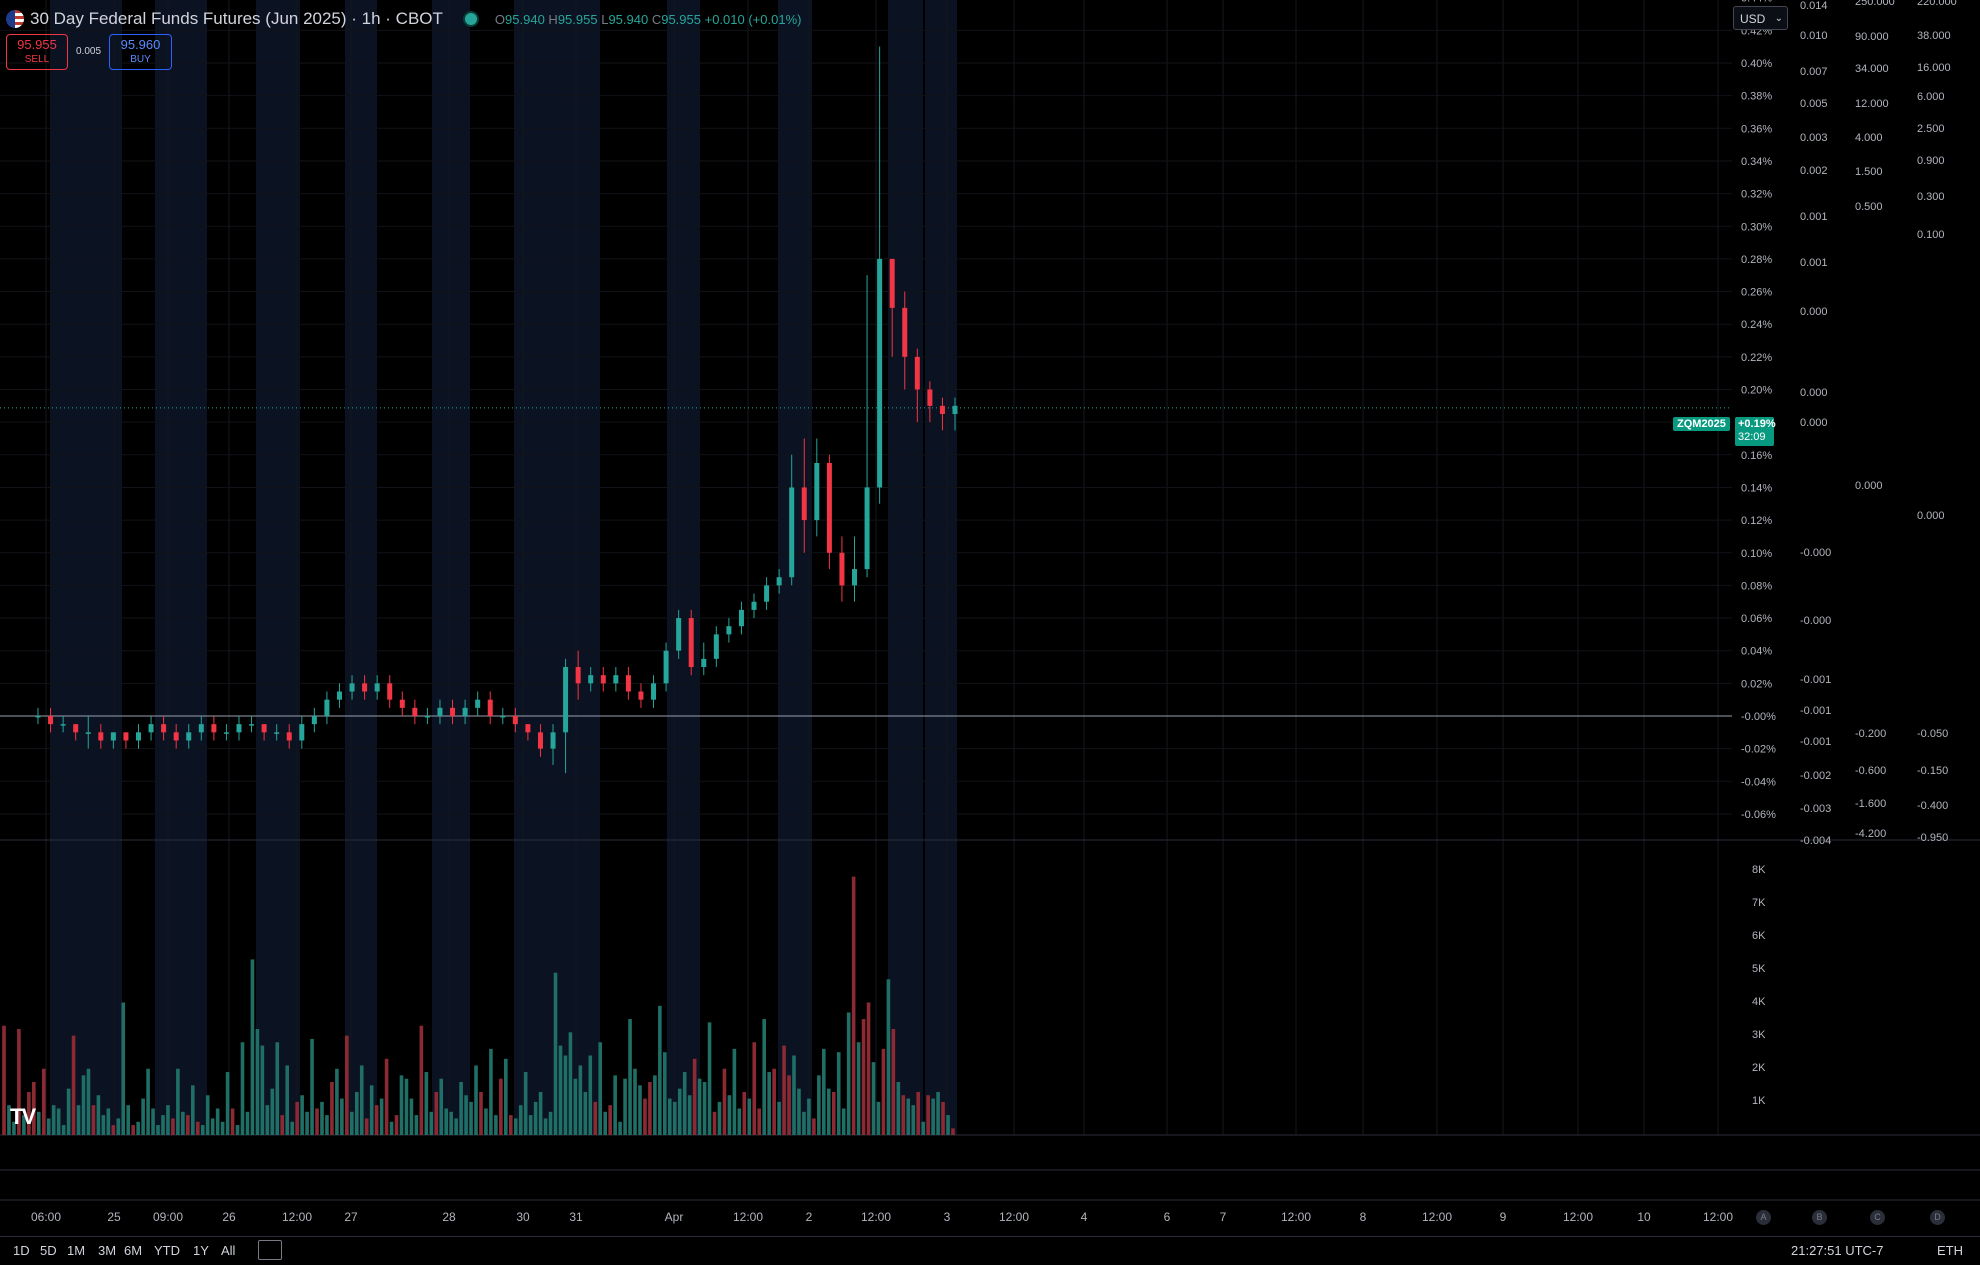  What do you see at coordinates (114, 1217) in the screenshot?
I see `time-tick-label: 25` at bounding box center [114, 1217].